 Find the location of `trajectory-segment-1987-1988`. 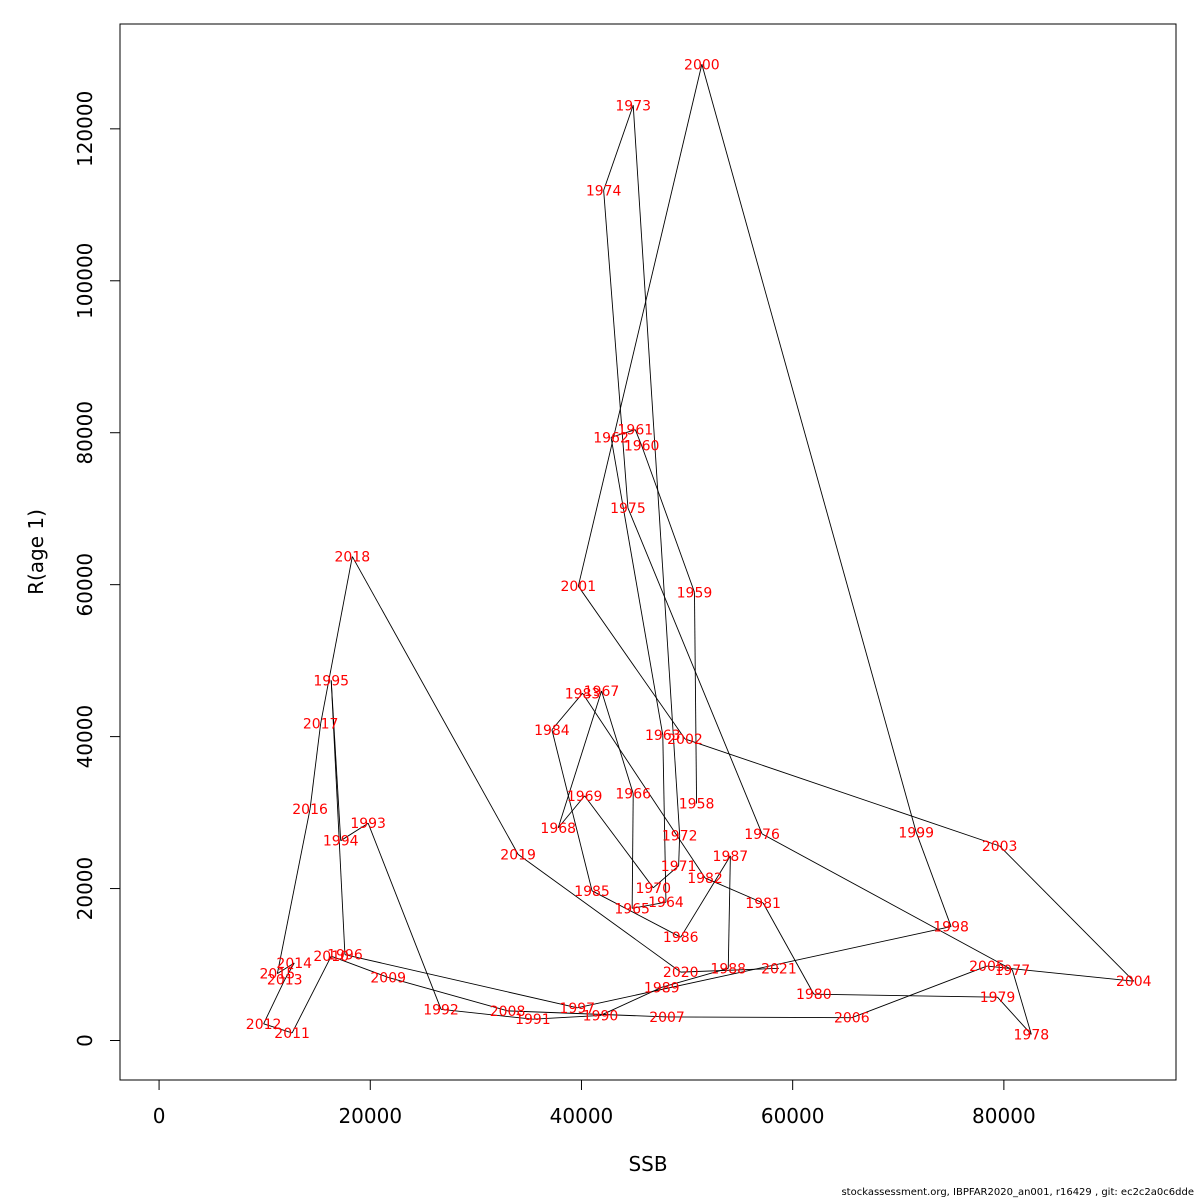

trajectory-segment-1987-1988 is located at coordinates (729, 912).